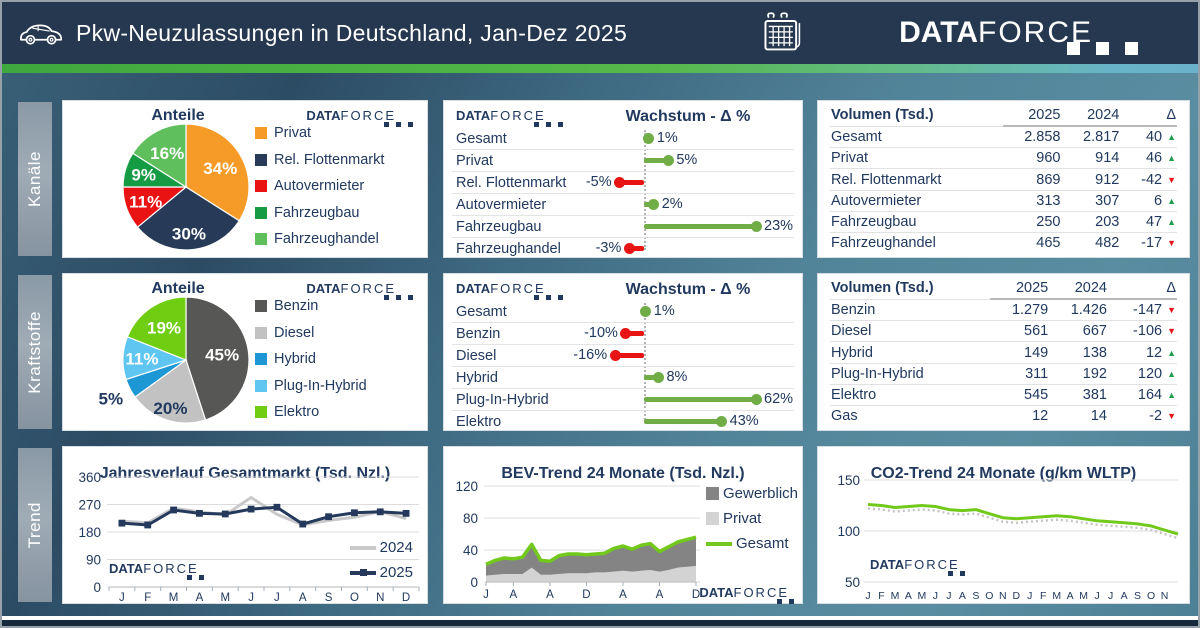  What do you see at coordinates (338, 333) in the screenshot?
I see `legend-item-Diesel: Diesel` at bounding box center [338, 333].